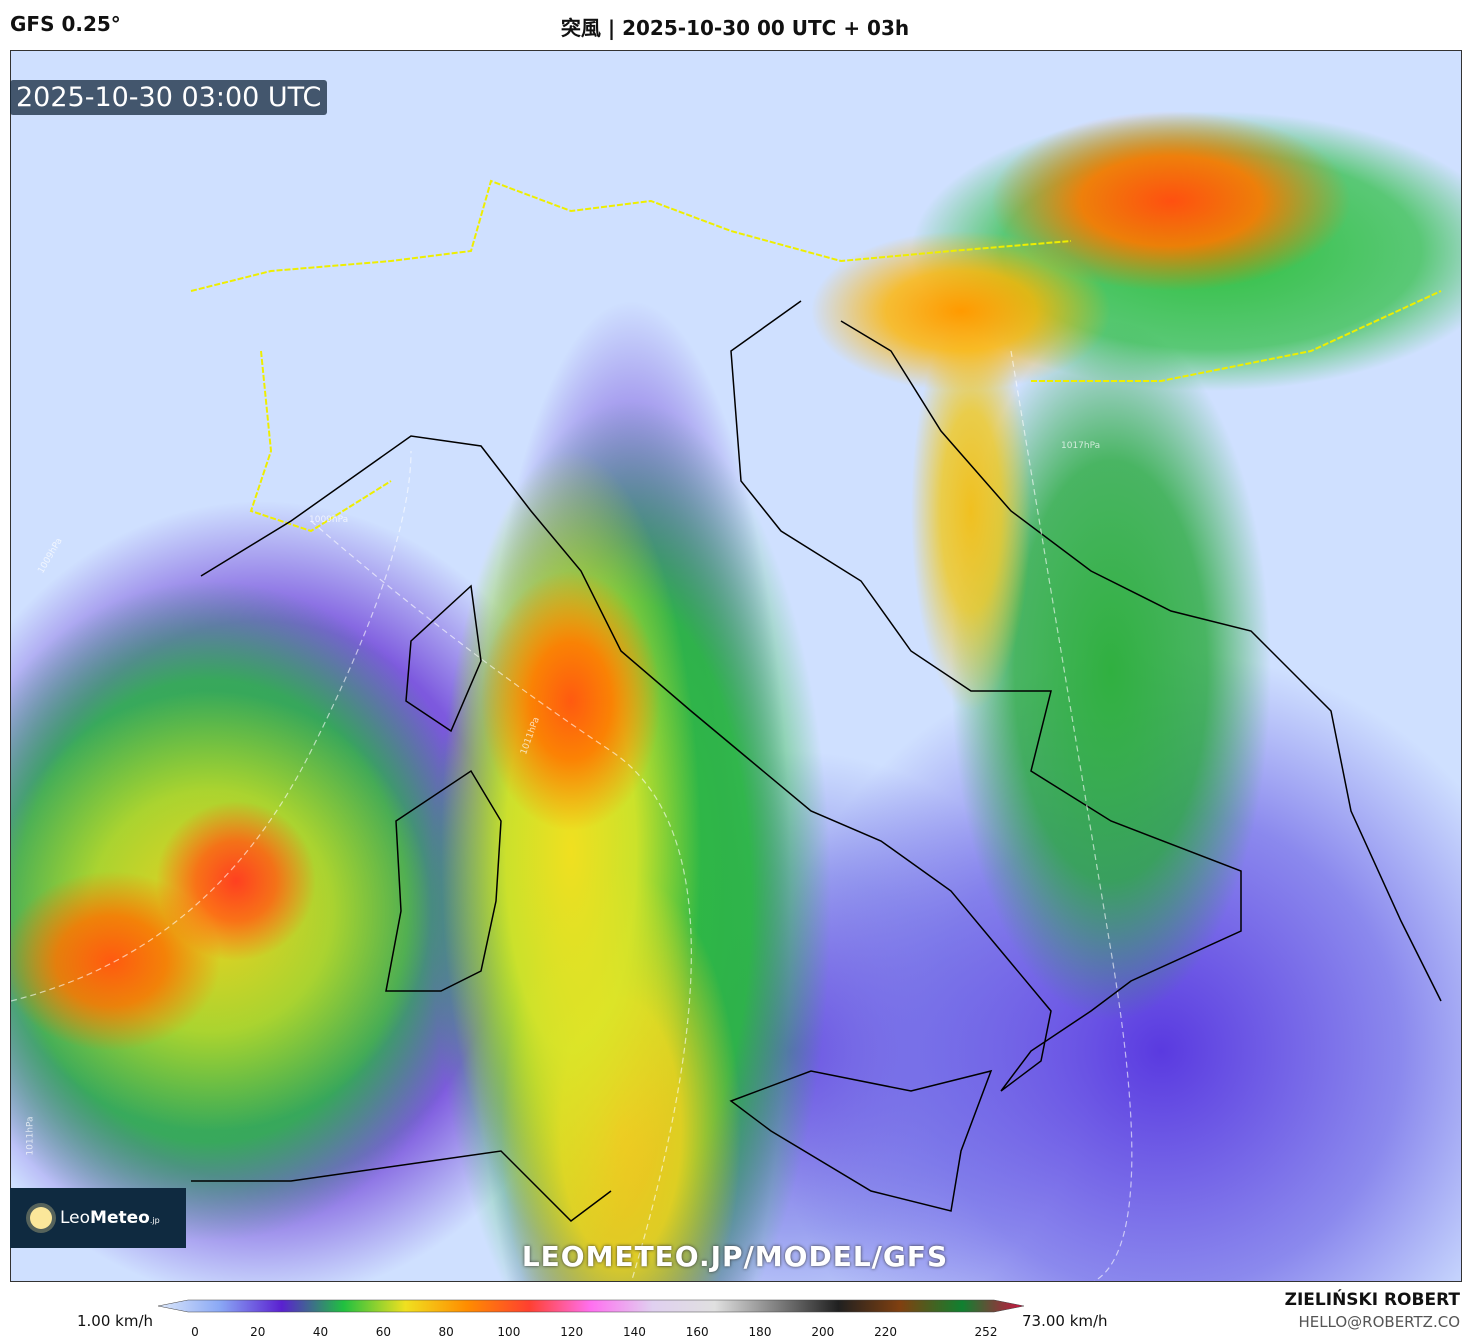 Image resolution: width=1470 pixels, height=1339 pixels. Describe the element at coordinates (383, 1332) in the screenshot. I see `colorbar-tick: 60` at that location.